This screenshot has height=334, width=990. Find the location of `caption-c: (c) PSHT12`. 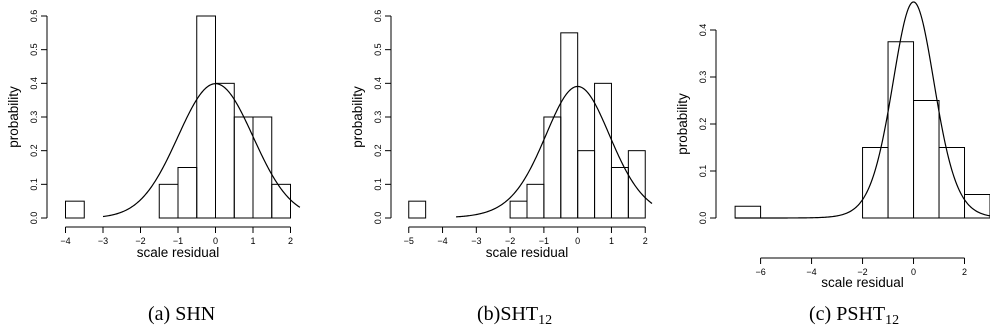

caption-c: (c) PSHT12 is located at coordinates (854, 316).